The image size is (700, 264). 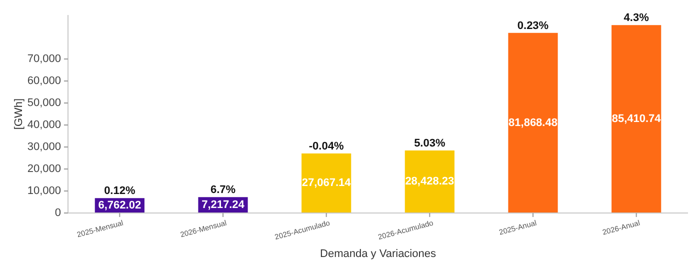 I want to click on annotation: 0.12%, so click(x=120, y=191).